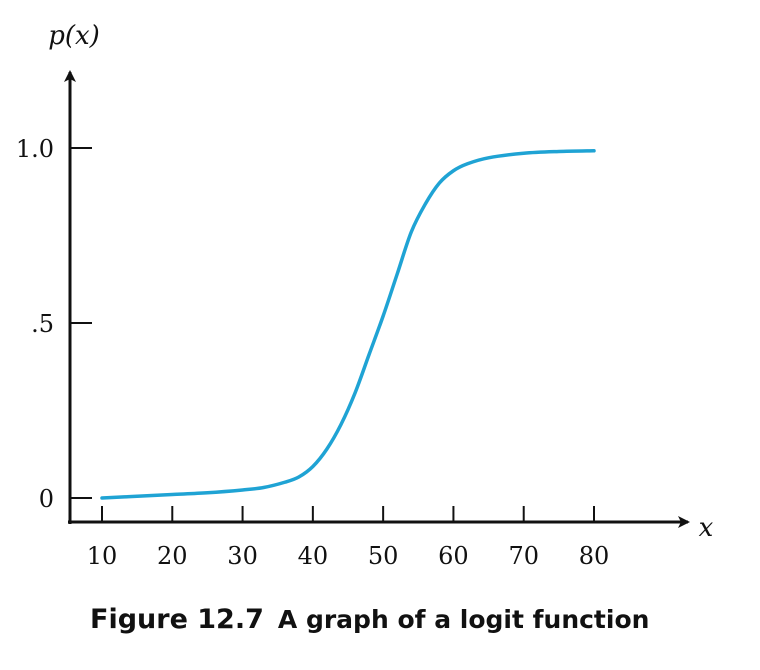  What do you see at coordinates (242, 556) in the screenshot?
I see `x-tick-label: 30` at bounding box center [242, 556].